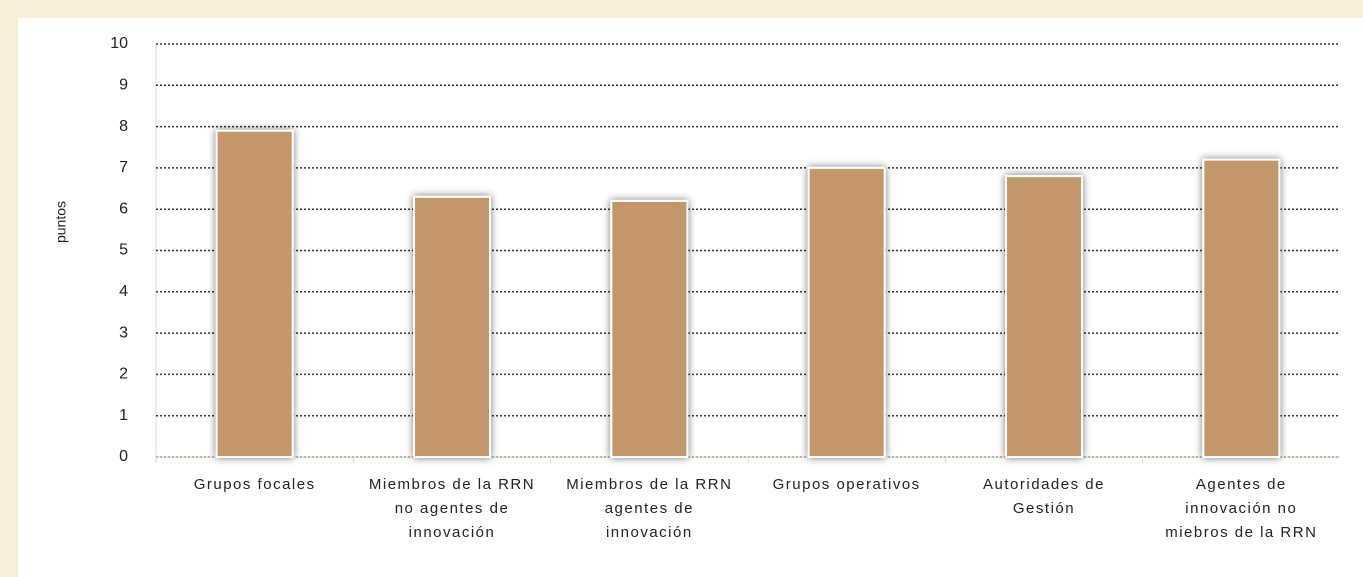 The width and height of the screenshot is (1363, 577). Describe the element at coordinates (1044, 496) in the screenshot. I see `x-tick-label: Autoridades de Gestión` at that location.